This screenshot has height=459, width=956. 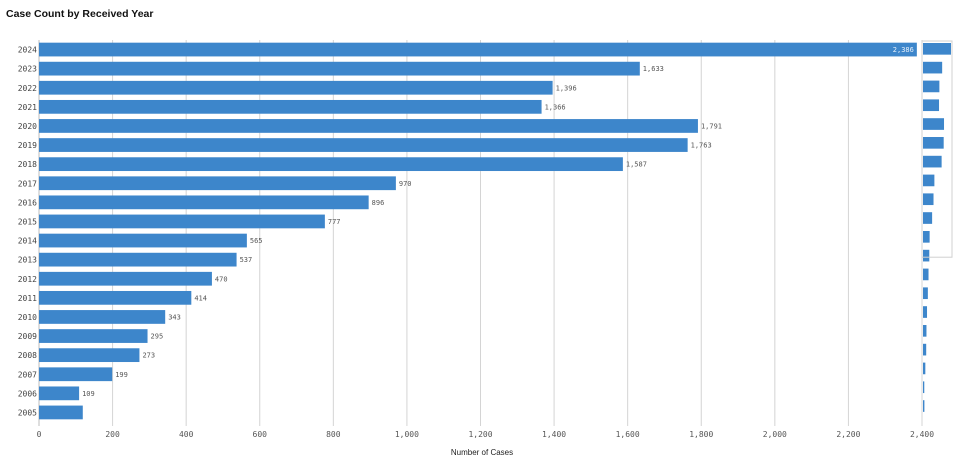 I want to click on x-tick-label: 0, so click(x=39, y=434).